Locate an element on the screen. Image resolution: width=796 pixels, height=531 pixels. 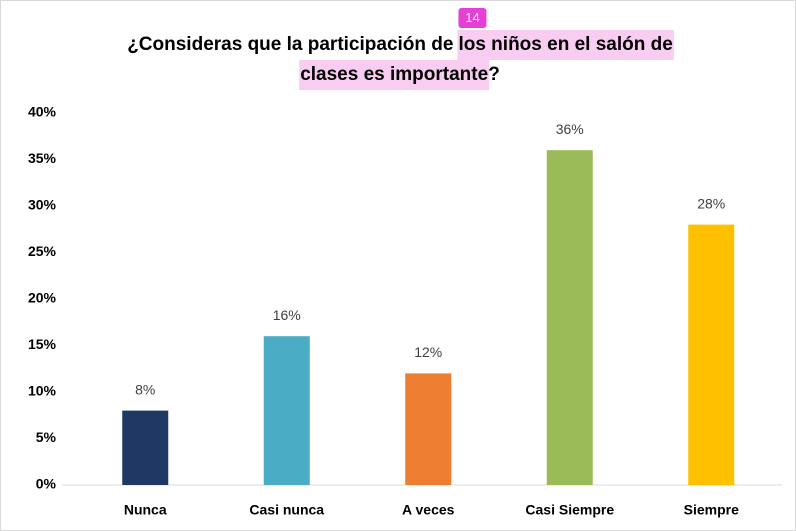
y-tick-label: 10% is located at coordinates (42, 391).